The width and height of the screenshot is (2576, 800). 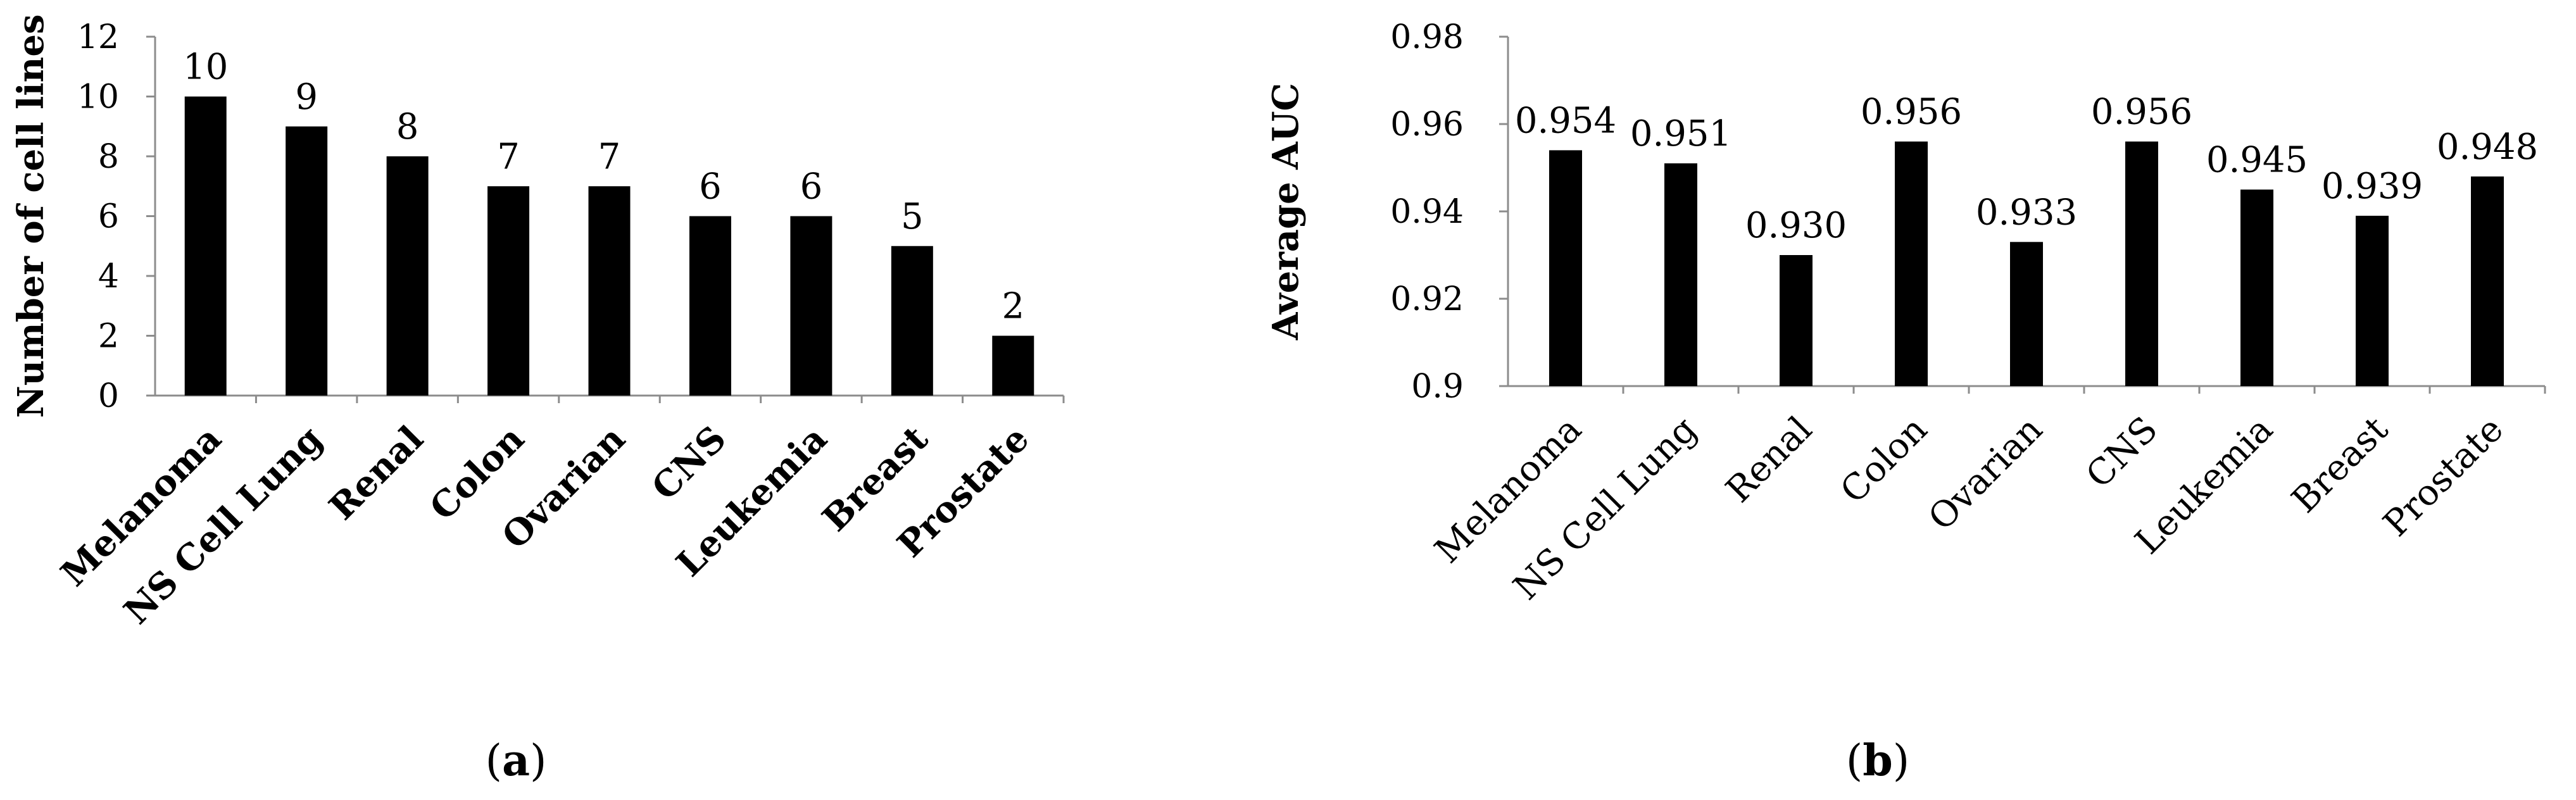 I want to click on x-category-label: Breast, so click(x=2340, y=466).